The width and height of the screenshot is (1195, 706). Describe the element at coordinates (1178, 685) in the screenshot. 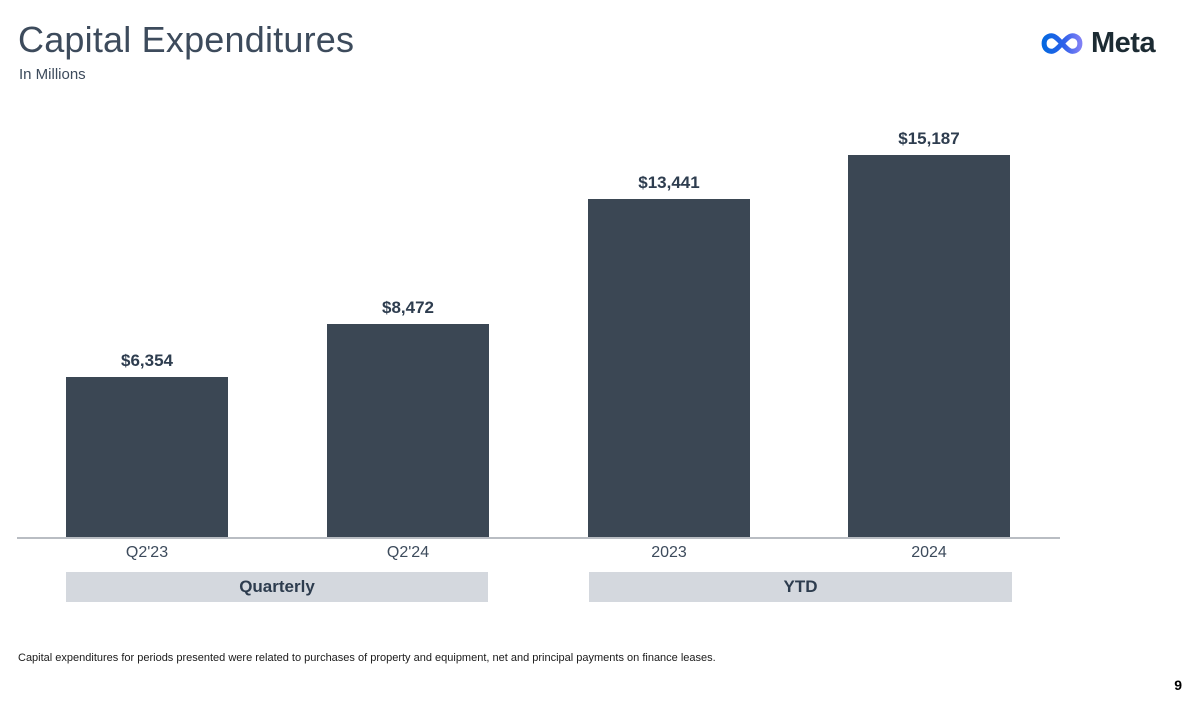

I see `page-number: 9` at that location.